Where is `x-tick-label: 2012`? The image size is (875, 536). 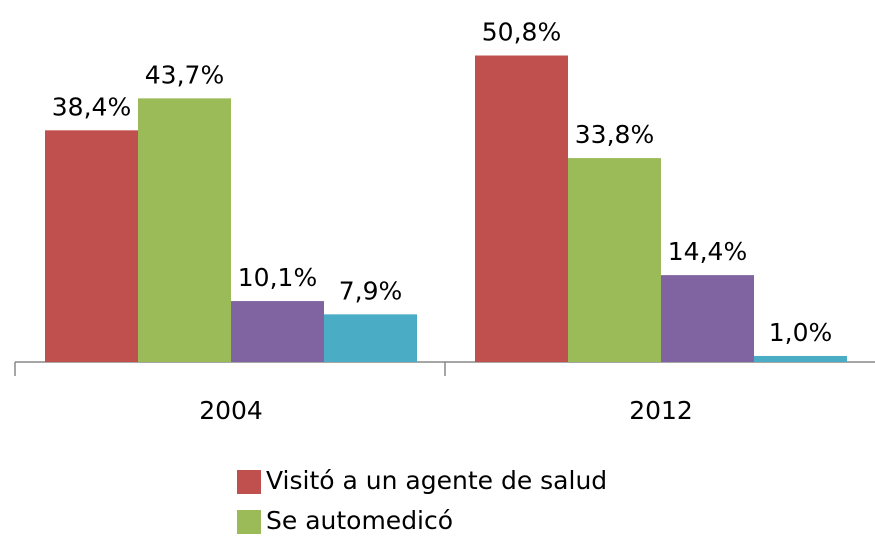 x-tick-label: 2012 is located at coordinates (661, 410).